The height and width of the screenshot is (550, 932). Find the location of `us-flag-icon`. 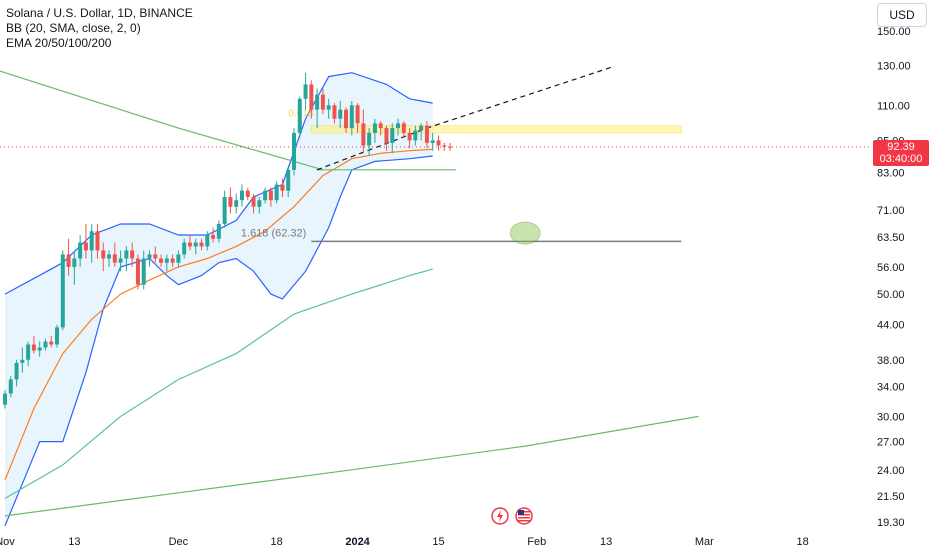

us-flag-icon is located at coordinates (524, 516).